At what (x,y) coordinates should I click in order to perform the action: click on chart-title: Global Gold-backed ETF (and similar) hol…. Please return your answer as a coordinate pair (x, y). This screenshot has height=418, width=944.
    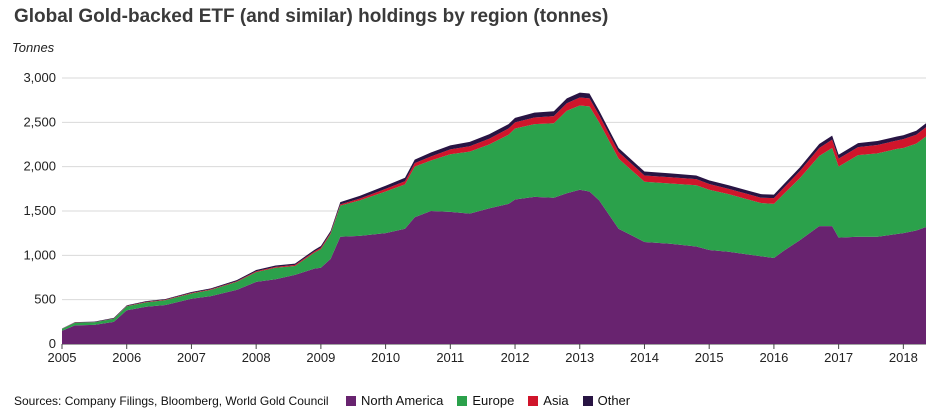
    Looking at the image, I should click on (311, 16).